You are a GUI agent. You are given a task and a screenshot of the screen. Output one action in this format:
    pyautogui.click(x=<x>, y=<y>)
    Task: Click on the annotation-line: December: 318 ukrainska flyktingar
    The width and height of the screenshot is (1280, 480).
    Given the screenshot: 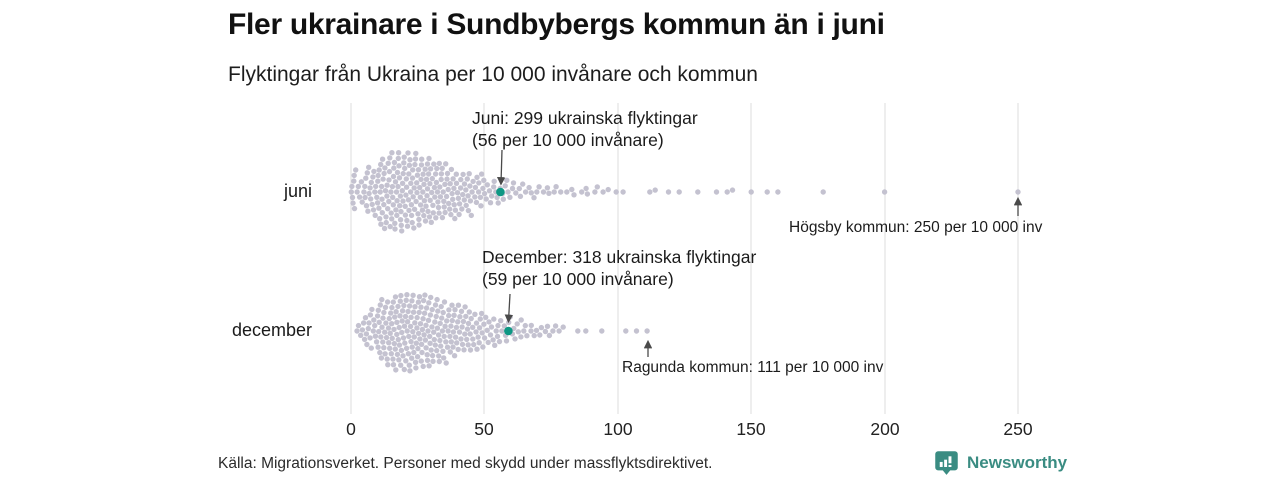 What is the action you would take?
    pyautogui.click(x=619, y=257)
    